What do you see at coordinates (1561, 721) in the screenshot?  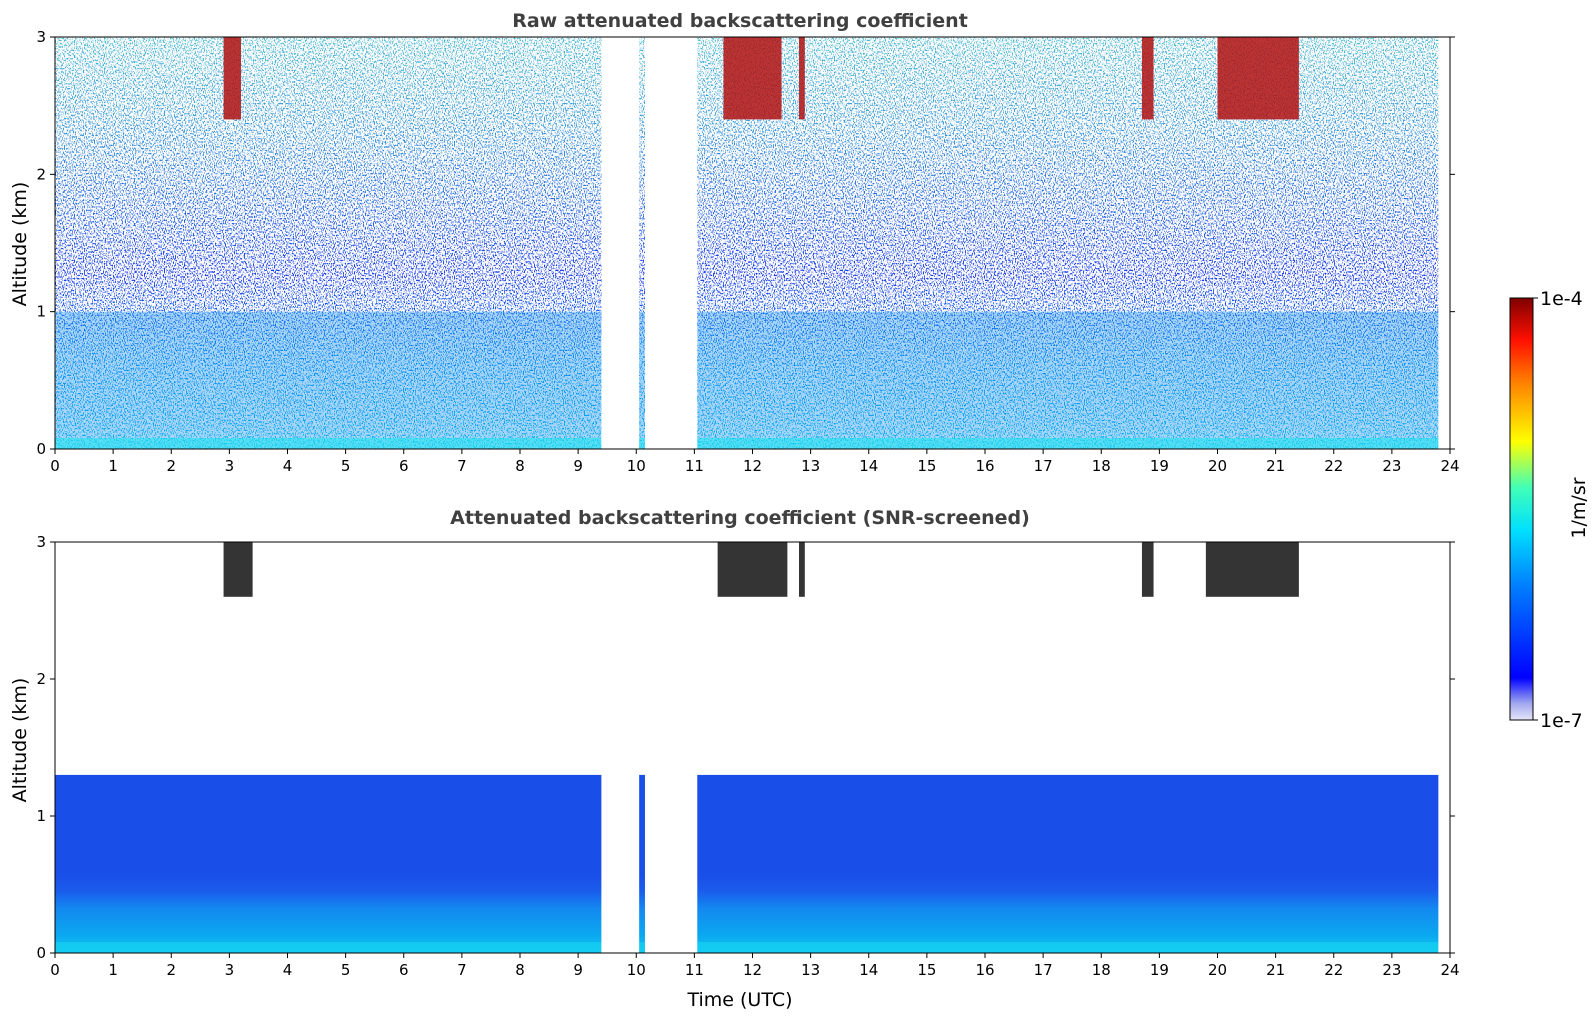 I see `colorbar-min-label: 1e-7` at bounding box center [1561, 721].